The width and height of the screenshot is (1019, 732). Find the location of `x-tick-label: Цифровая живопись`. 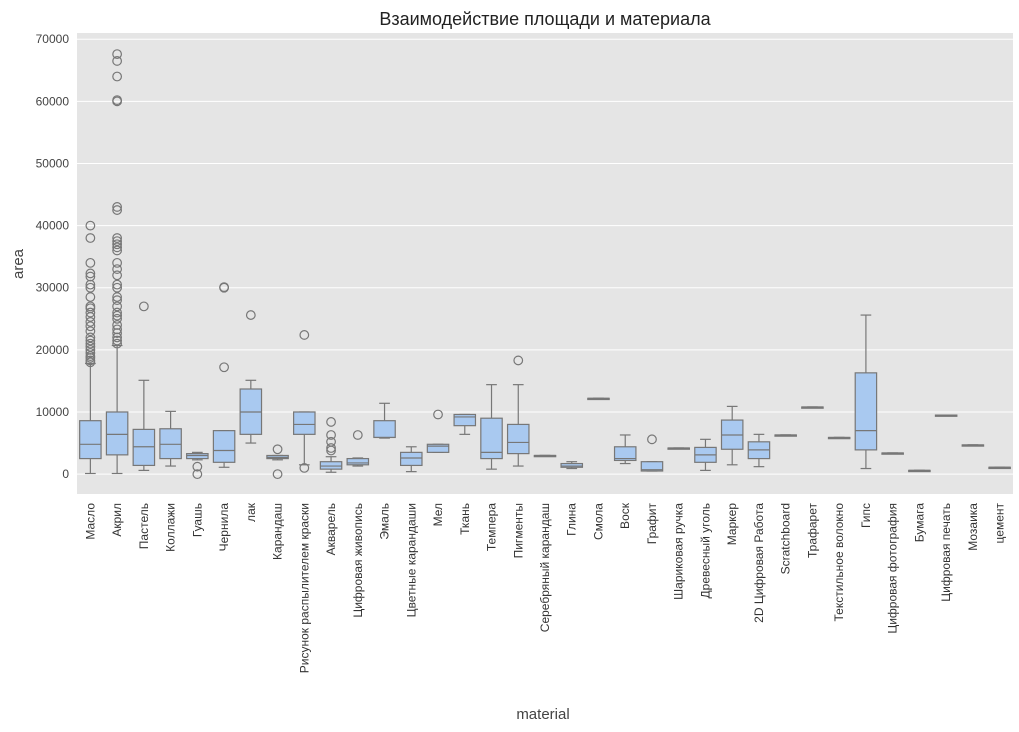

x-tick-label: Цифровая живопись is located at coordinates (358, 560).